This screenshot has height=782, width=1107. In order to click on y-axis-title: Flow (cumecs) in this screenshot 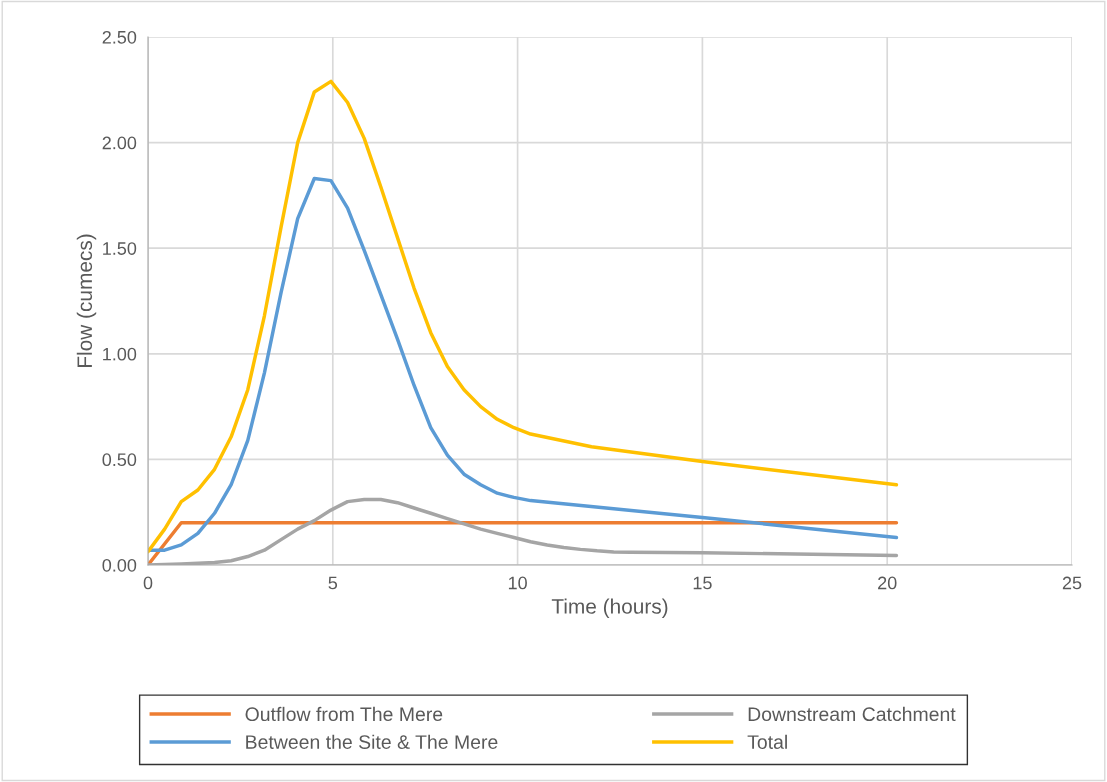, I will do `click(86, 300)`.